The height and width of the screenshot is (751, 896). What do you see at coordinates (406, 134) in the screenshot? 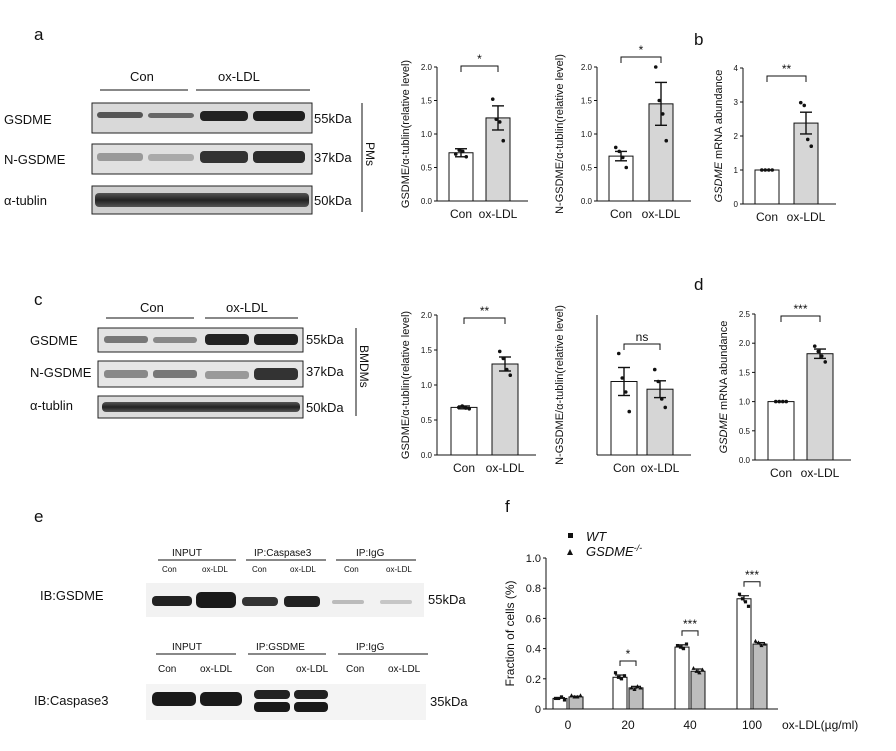
I see `y-axis-label: GSDME/α-tublin(relative level)` at bounding box center [406, 134].